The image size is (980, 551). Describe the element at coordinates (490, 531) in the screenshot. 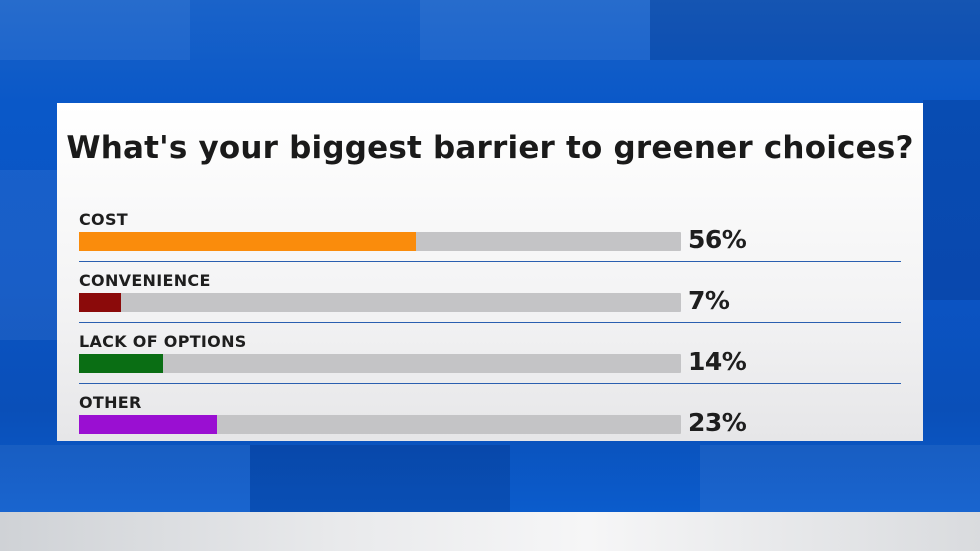

I see `bottom-strip` at that location.